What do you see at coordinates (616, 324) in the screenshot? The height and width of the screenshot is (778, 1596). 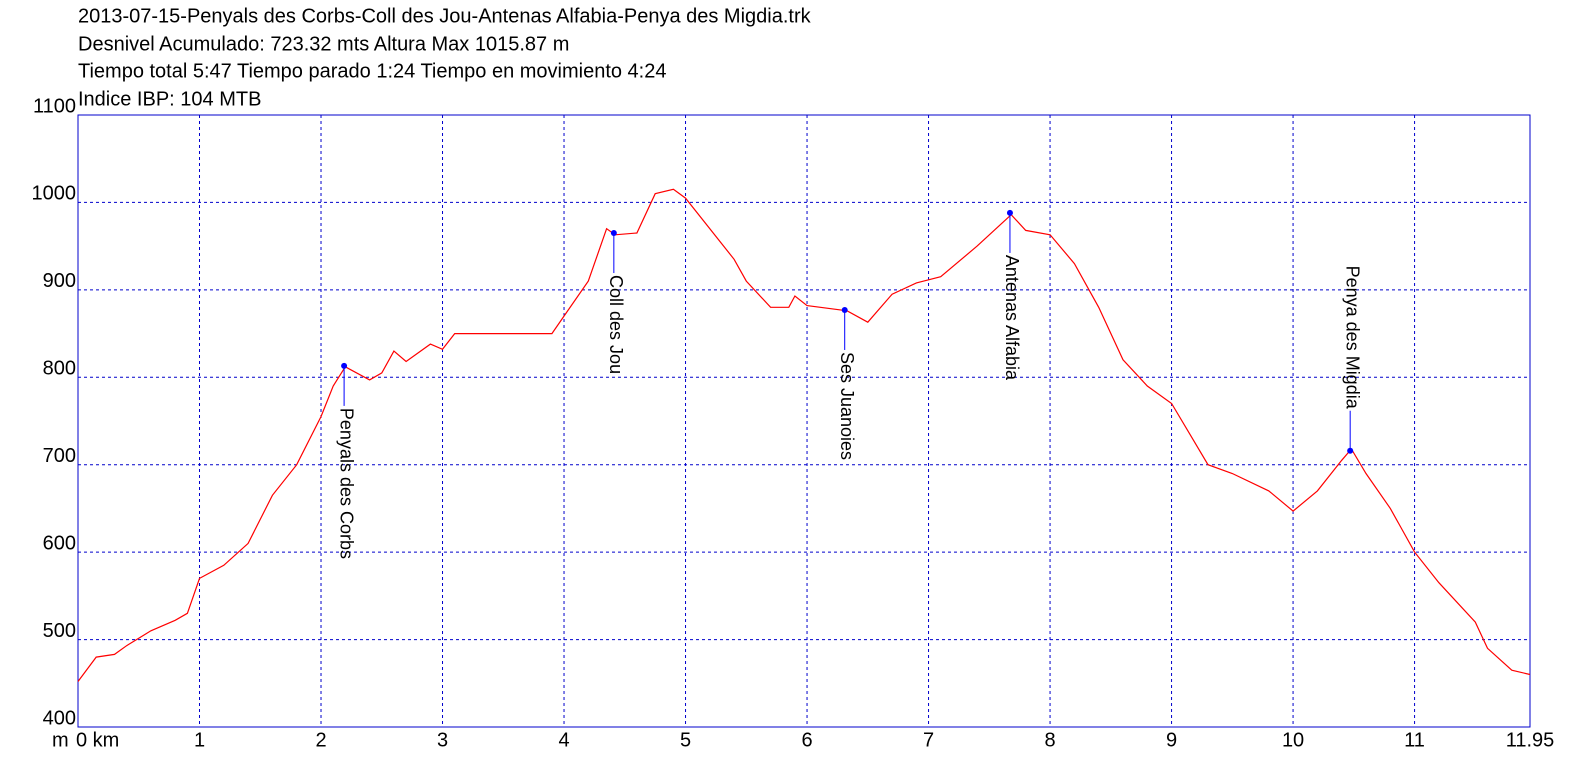 I see `waypoint-label: Coll des Jou` at bounding box center [616, 324].